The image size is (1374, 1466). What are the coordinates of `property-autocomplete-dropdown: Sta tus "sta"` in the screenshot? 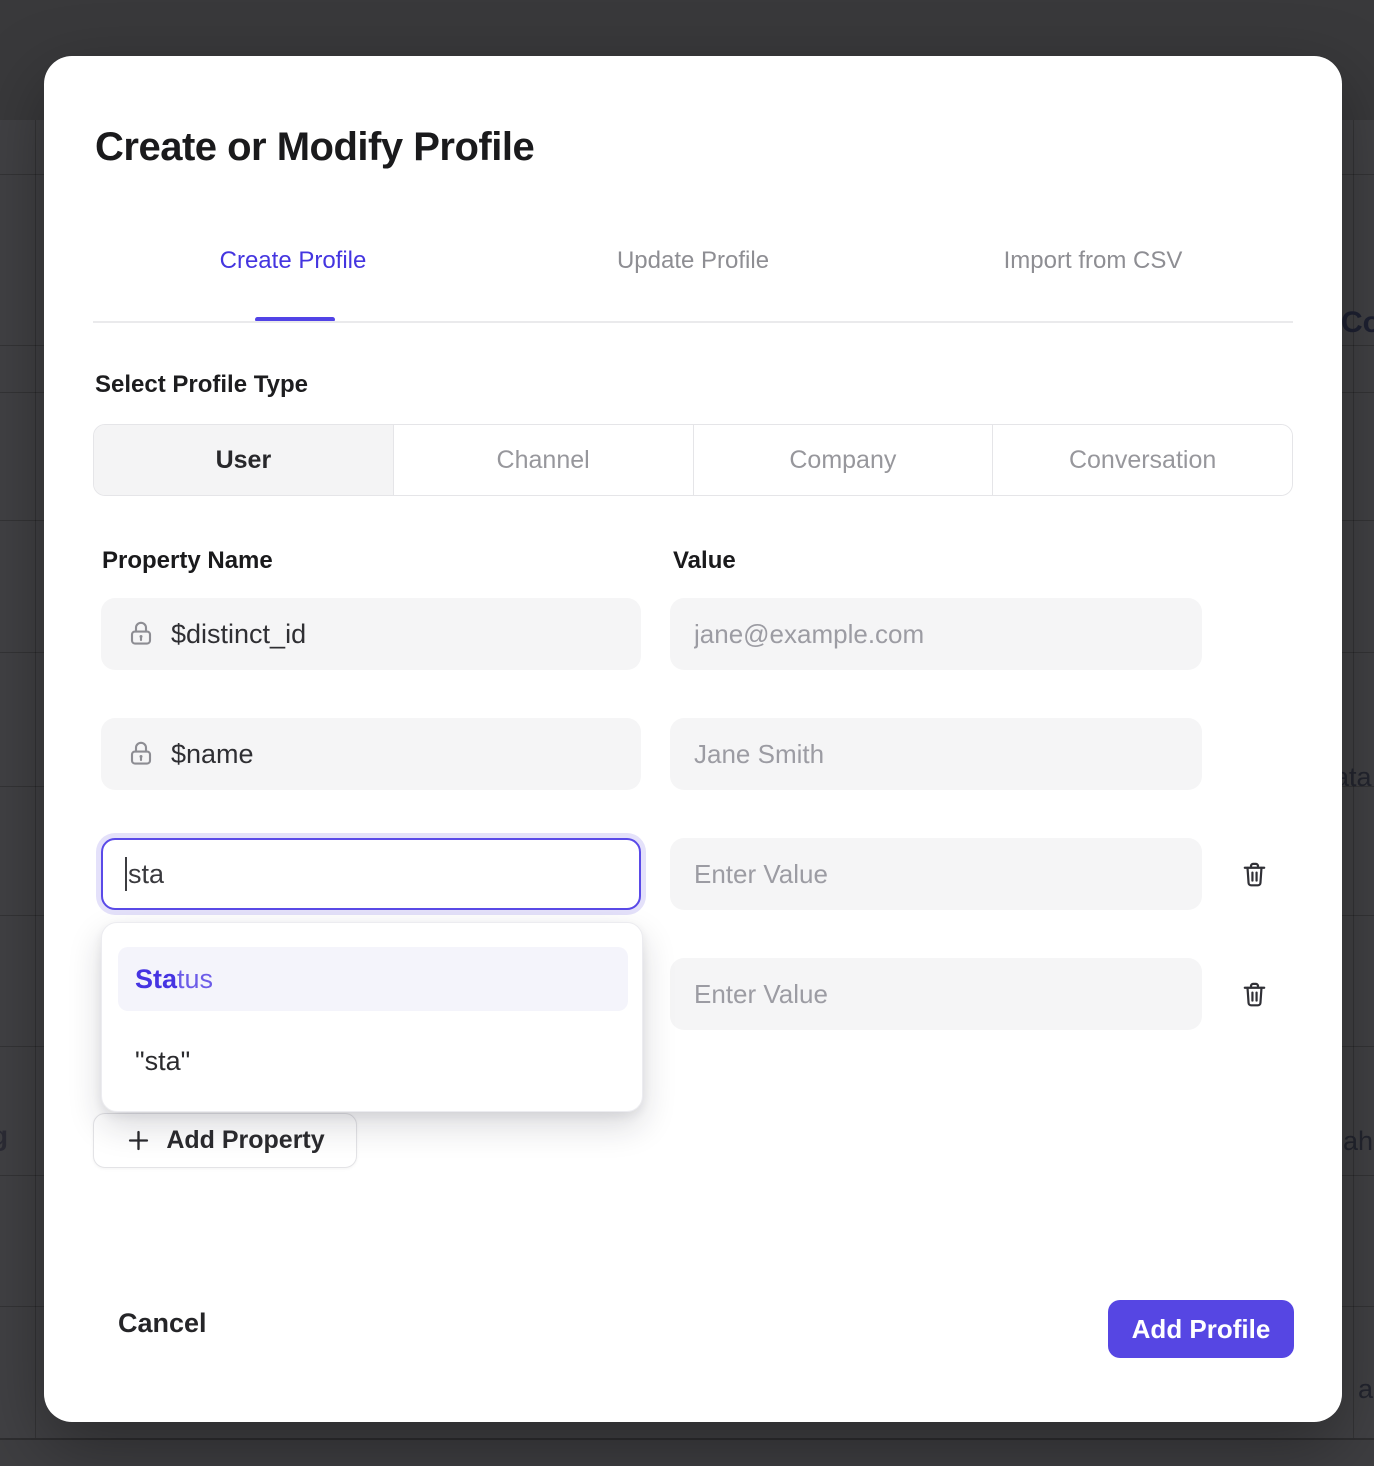 It's located at (372, 1017).